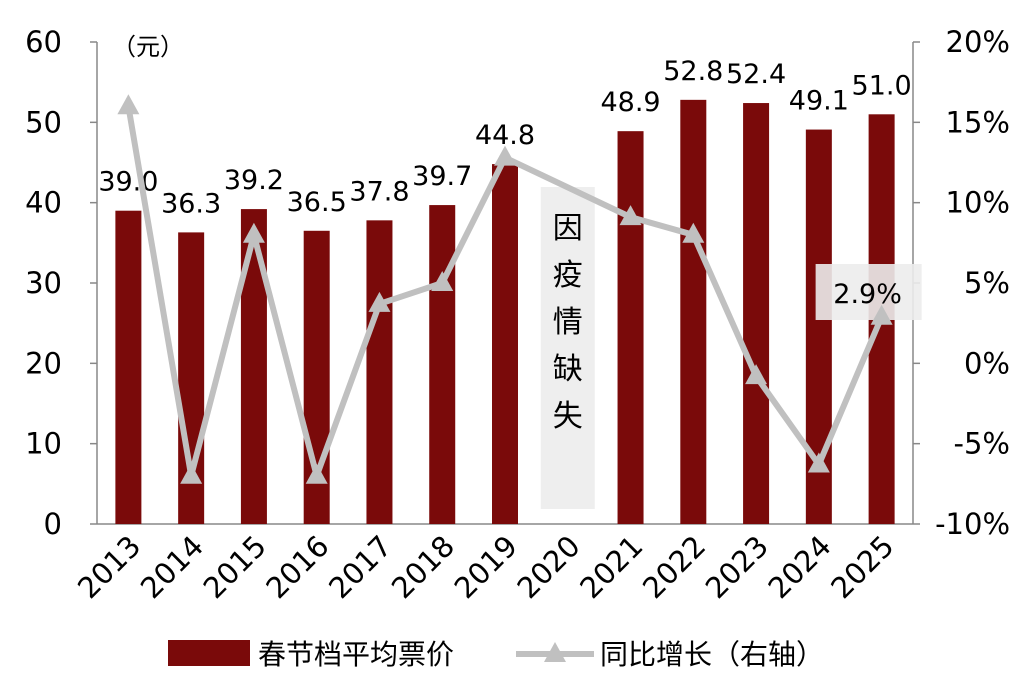  Describe the element at coordinates (172, 567) in the screenshot. I see `x-tick-label: 2014` at that location.